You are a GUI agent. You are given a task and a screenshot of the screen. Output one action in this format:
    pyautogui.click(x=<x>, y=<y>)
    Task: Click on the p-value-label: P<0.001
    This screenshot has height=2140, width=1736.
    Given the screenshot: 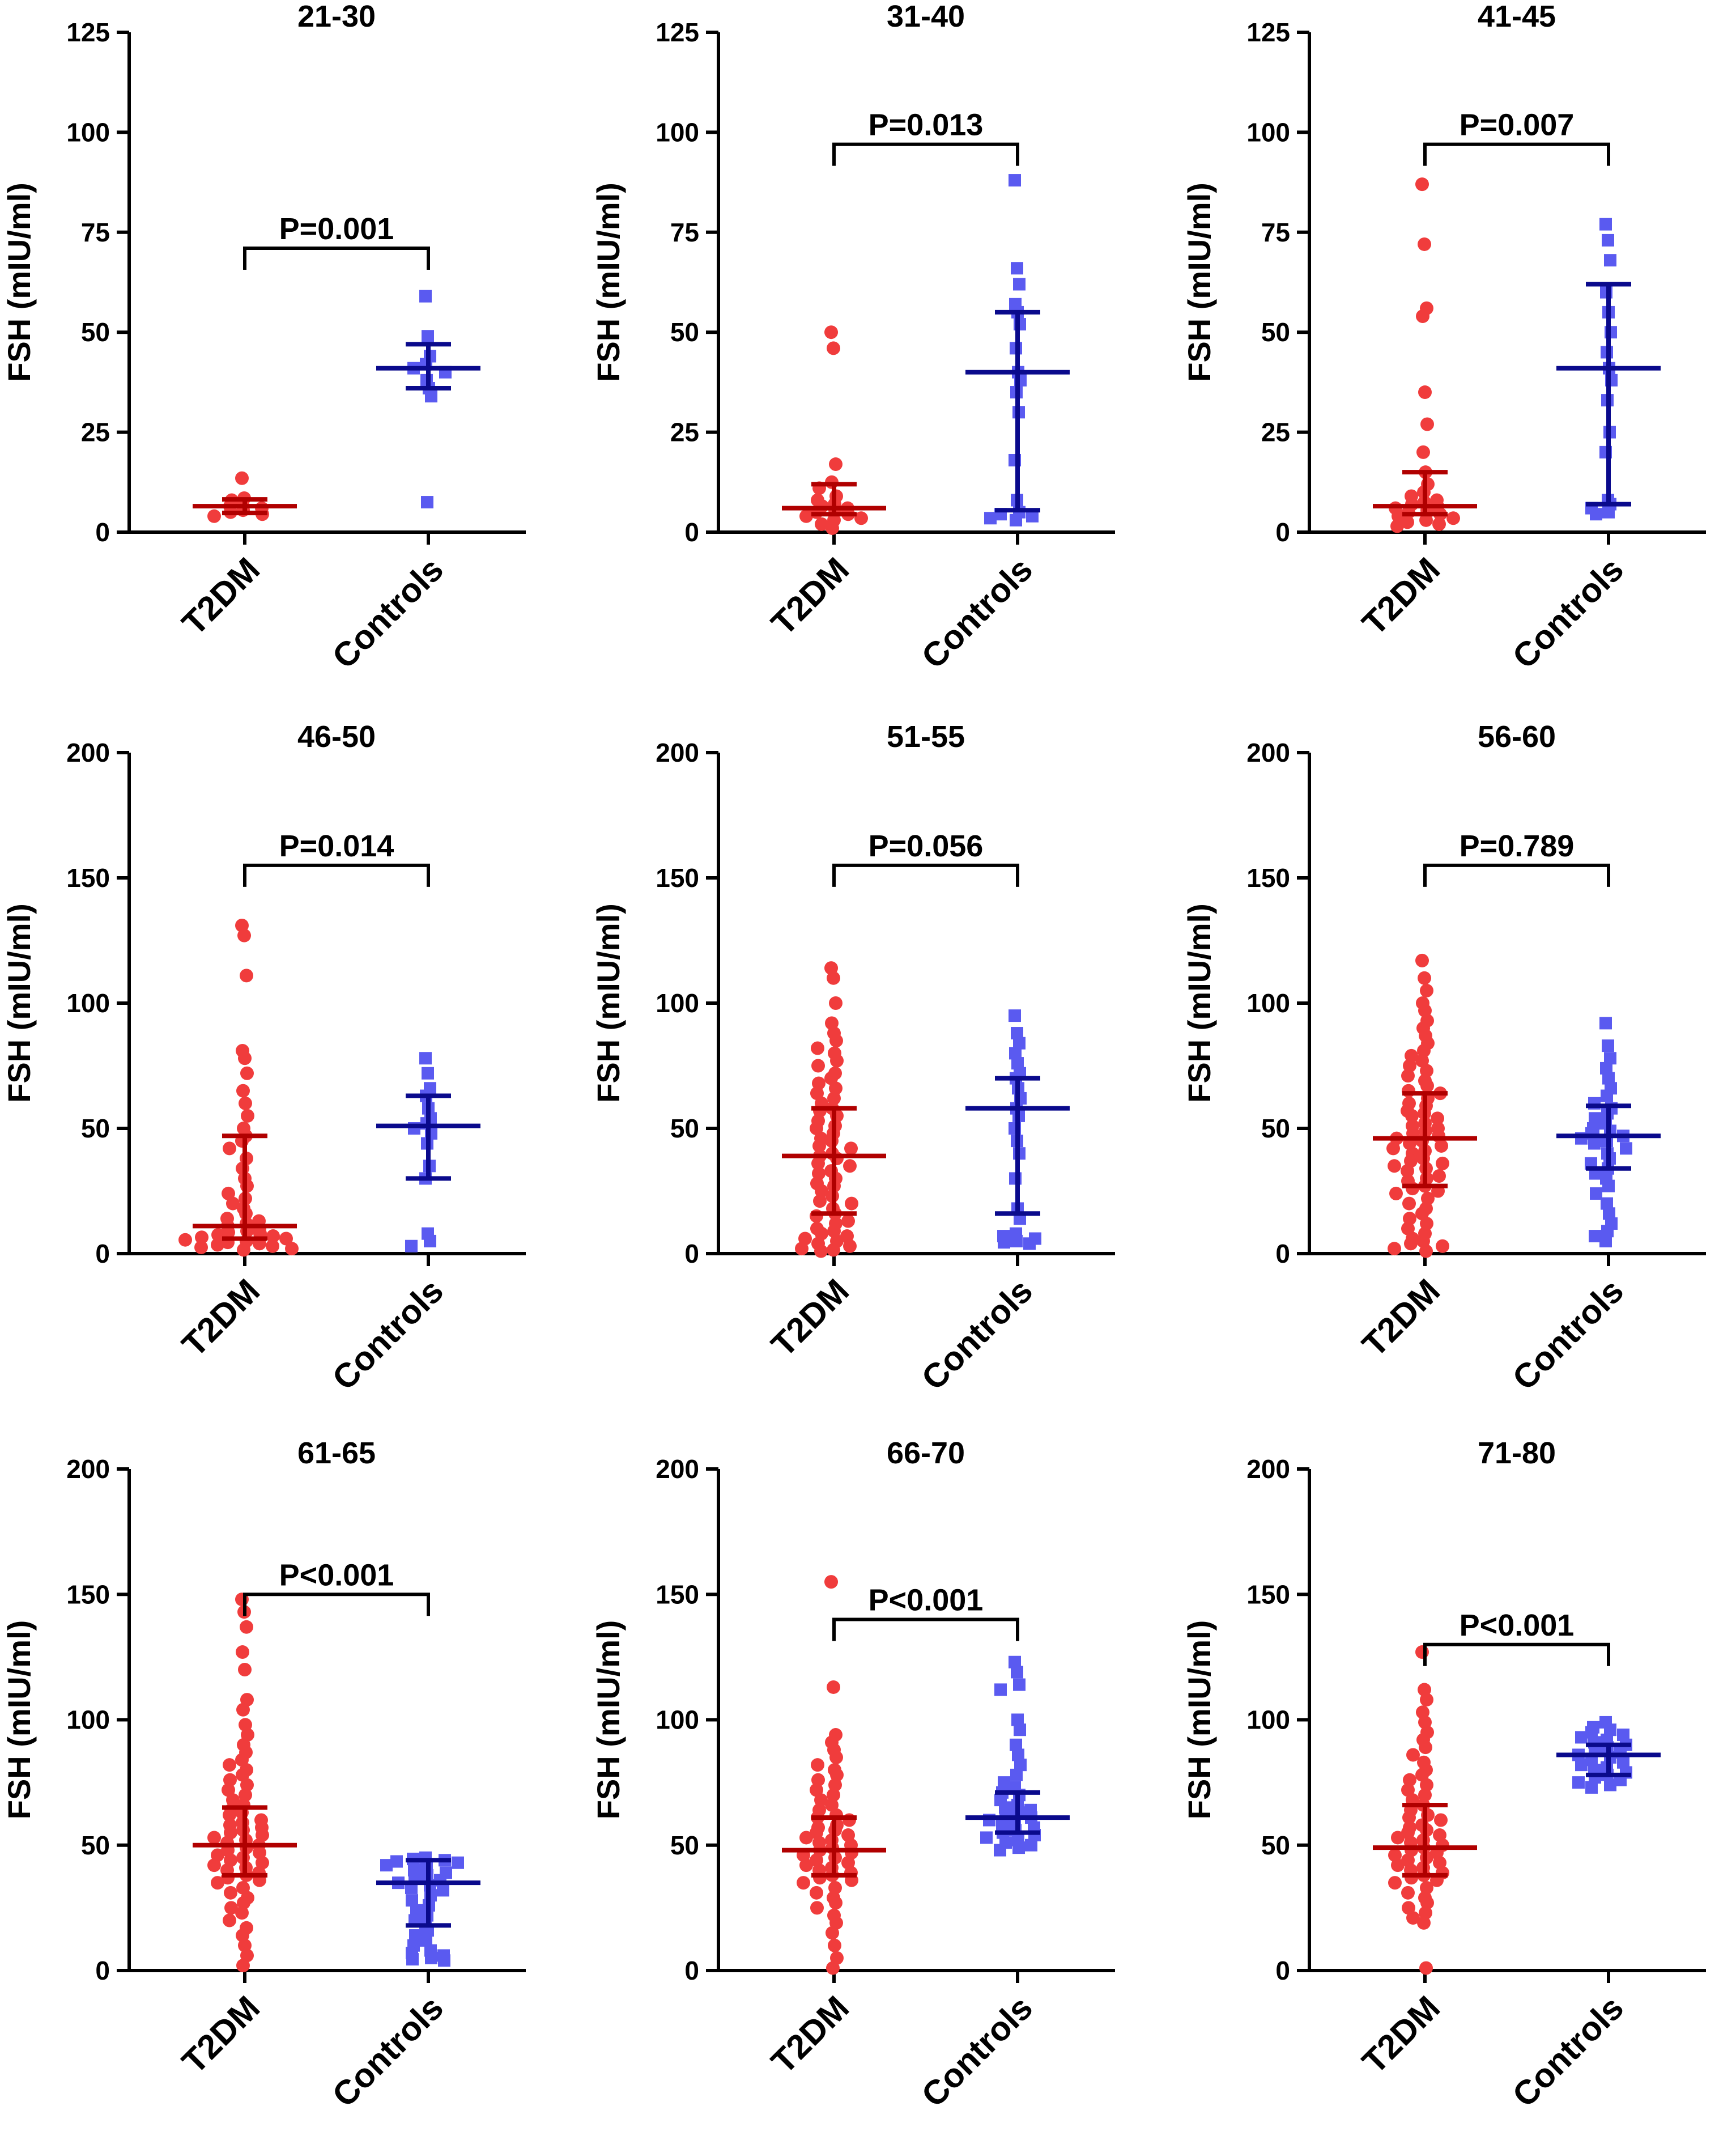 What is the action you would take?
    pyautogui.click(x=1518, y=1625)
    